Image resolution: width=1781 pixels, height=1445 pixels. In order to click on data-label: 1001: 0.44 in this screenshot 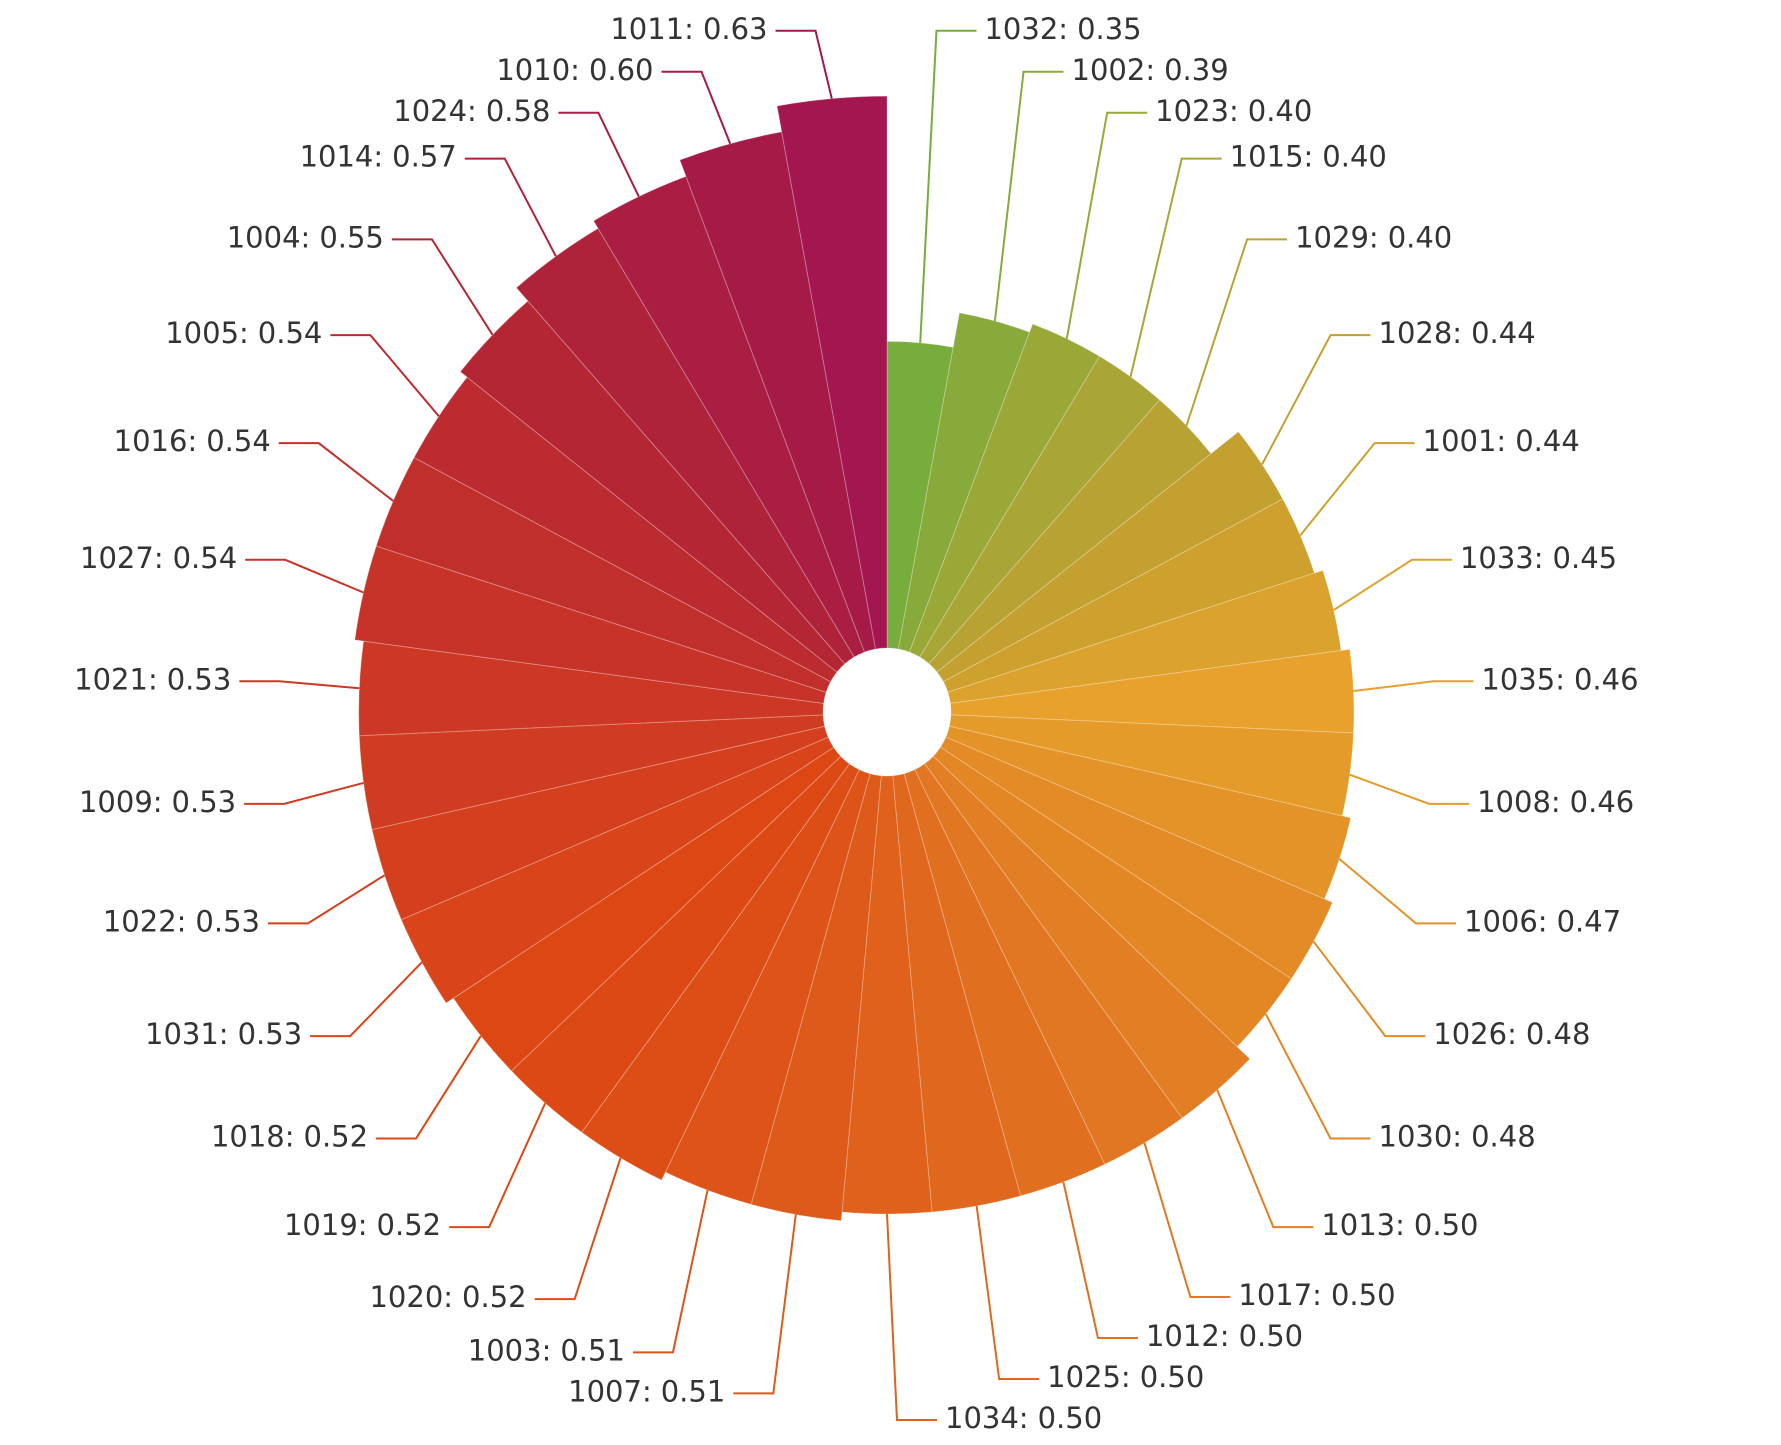, I will do `click(1501, 441)`.